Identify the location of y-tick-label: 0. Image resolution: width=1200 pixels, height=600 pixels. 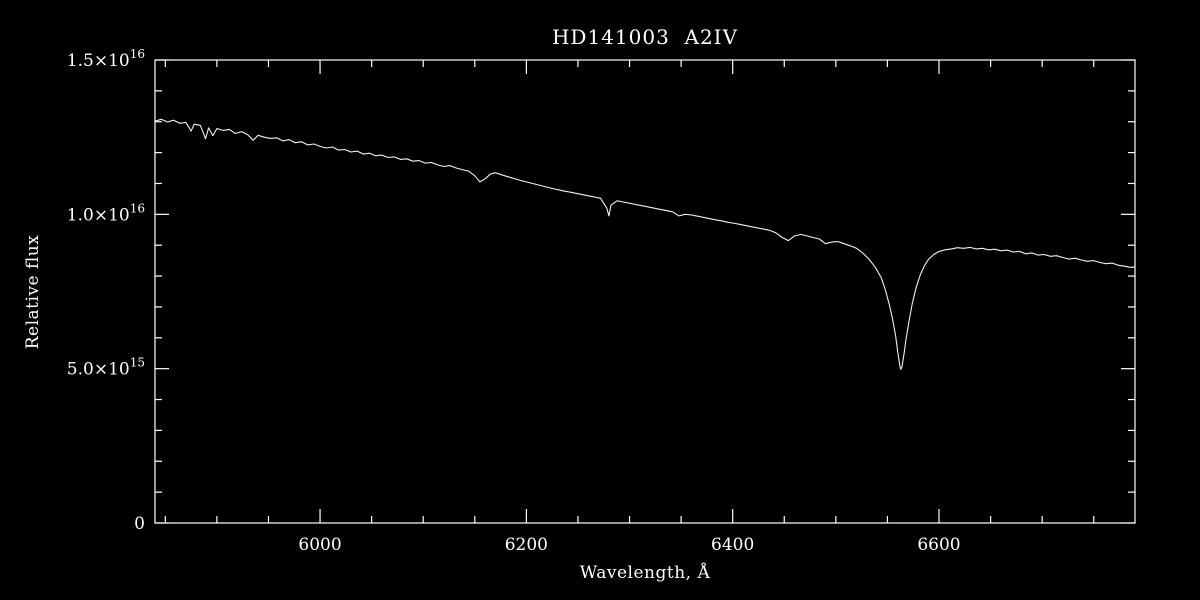
(139, 524).